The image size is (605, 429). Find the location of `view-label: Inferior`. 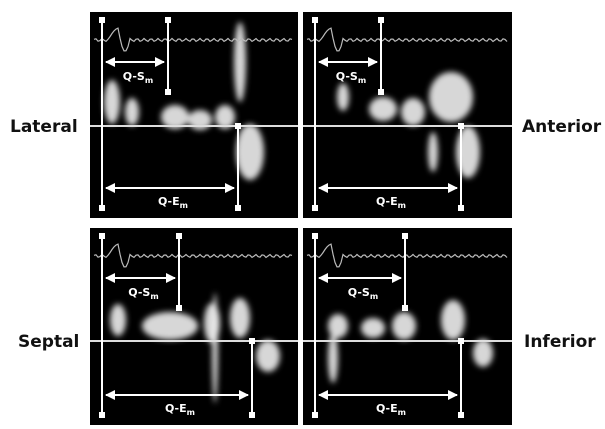

view-label: Inferior is located at coordinates (560, 342).